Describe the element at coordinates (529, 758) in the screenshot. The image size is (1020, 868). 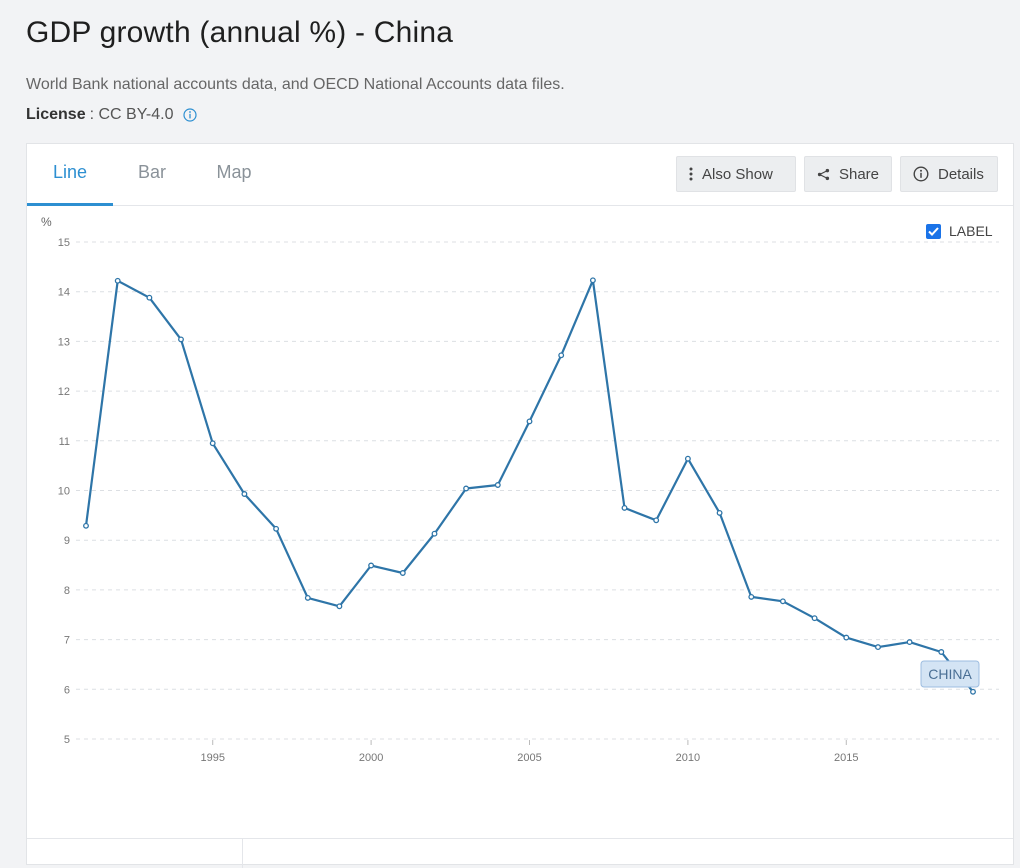
I see `x-tick-label: 2005` at that location.